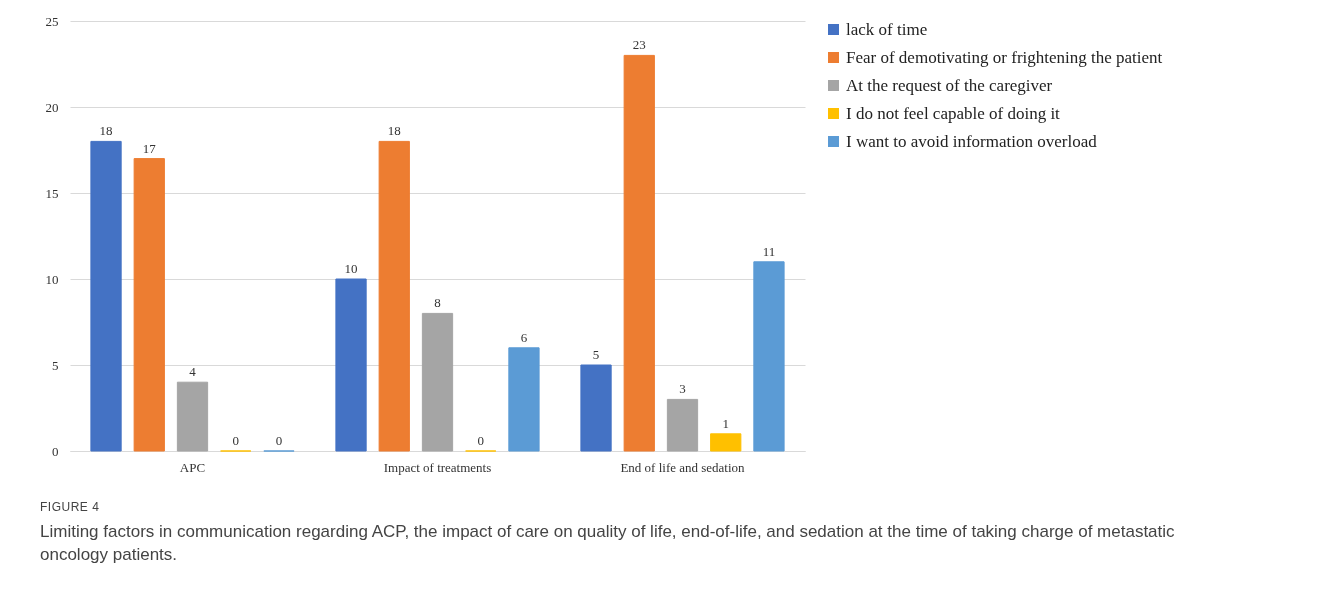 The image size is (1322, 601). I want to click on x-tick-label: APC, so click(192, 467).